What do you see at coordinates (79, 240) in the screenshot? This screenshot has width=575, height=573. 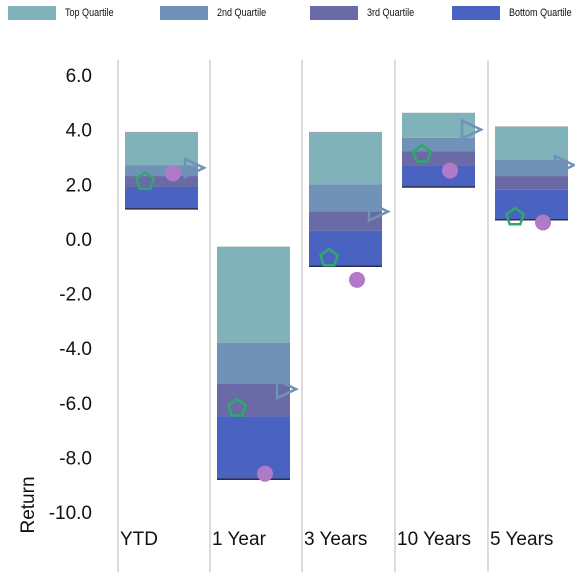 I see `y-tick-label: 0.0` at bounding box center [79, 240].